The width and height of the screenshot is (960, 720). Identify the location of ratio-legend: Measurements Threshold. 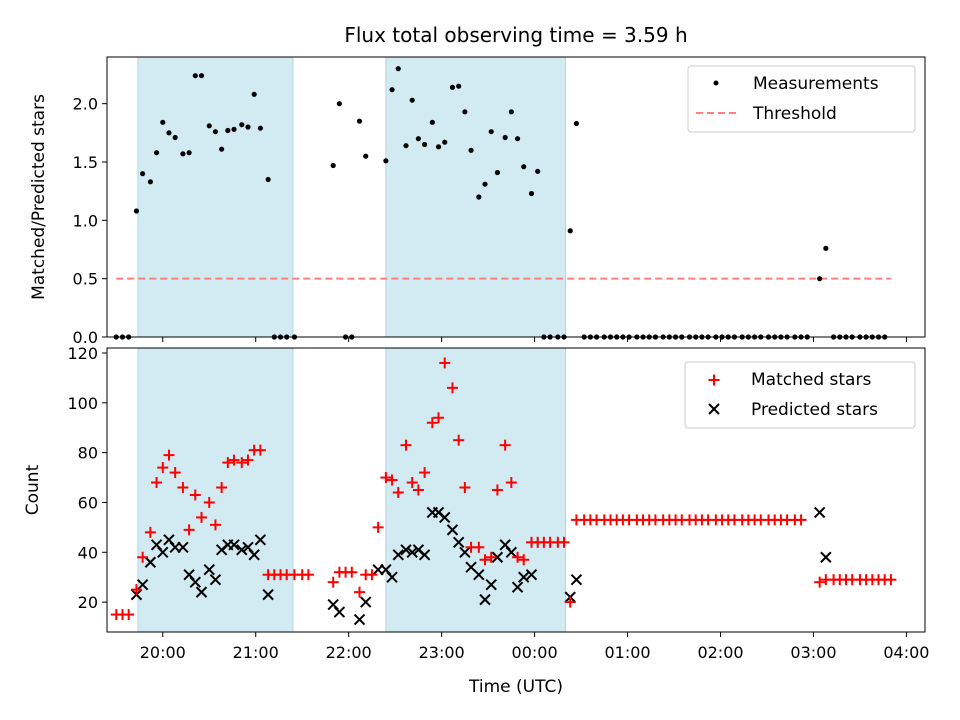
(801, 99).